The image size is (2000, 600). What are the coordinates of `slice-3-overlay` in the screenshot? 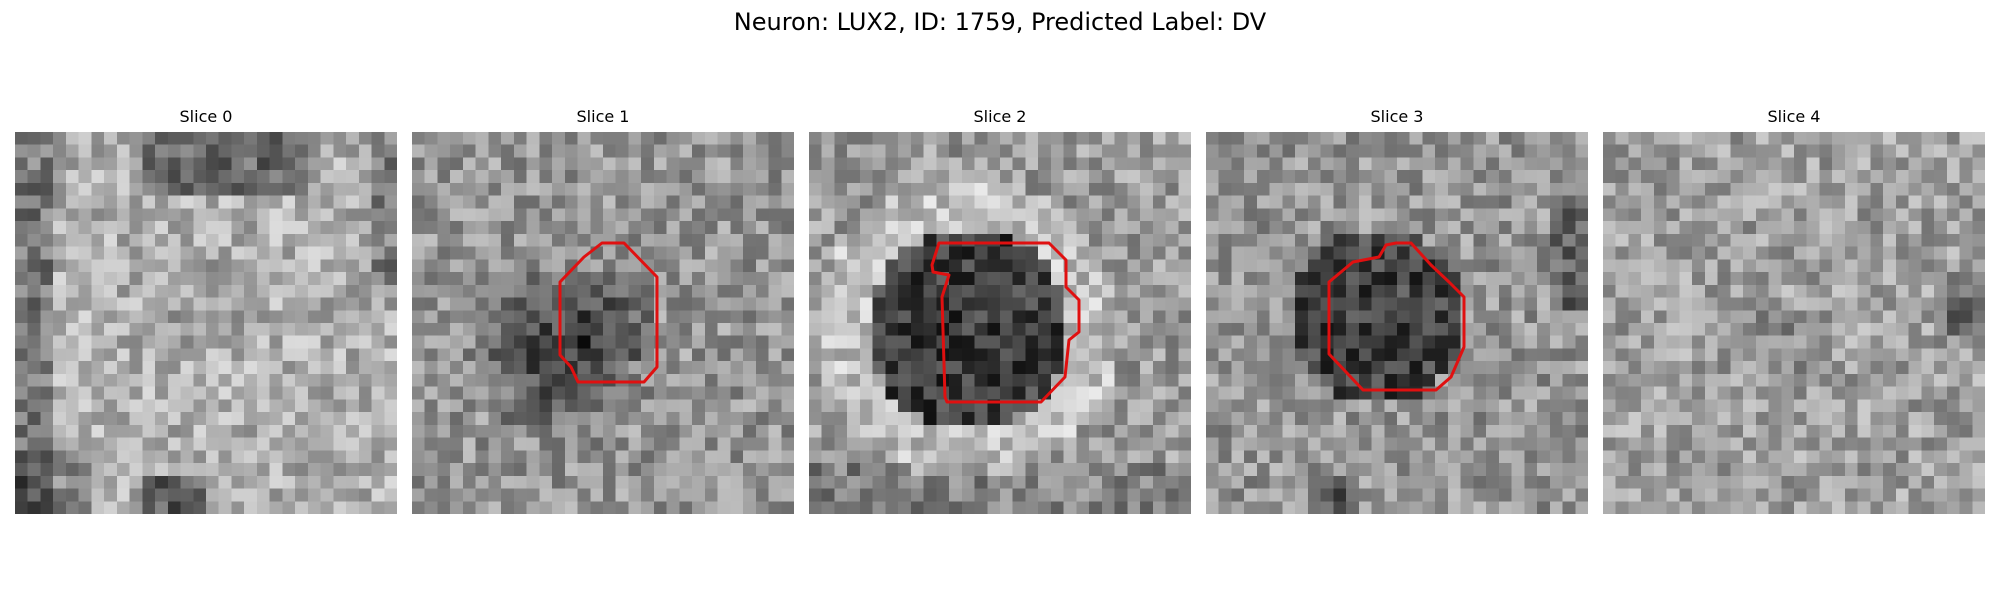 It's located at (1396, 316).